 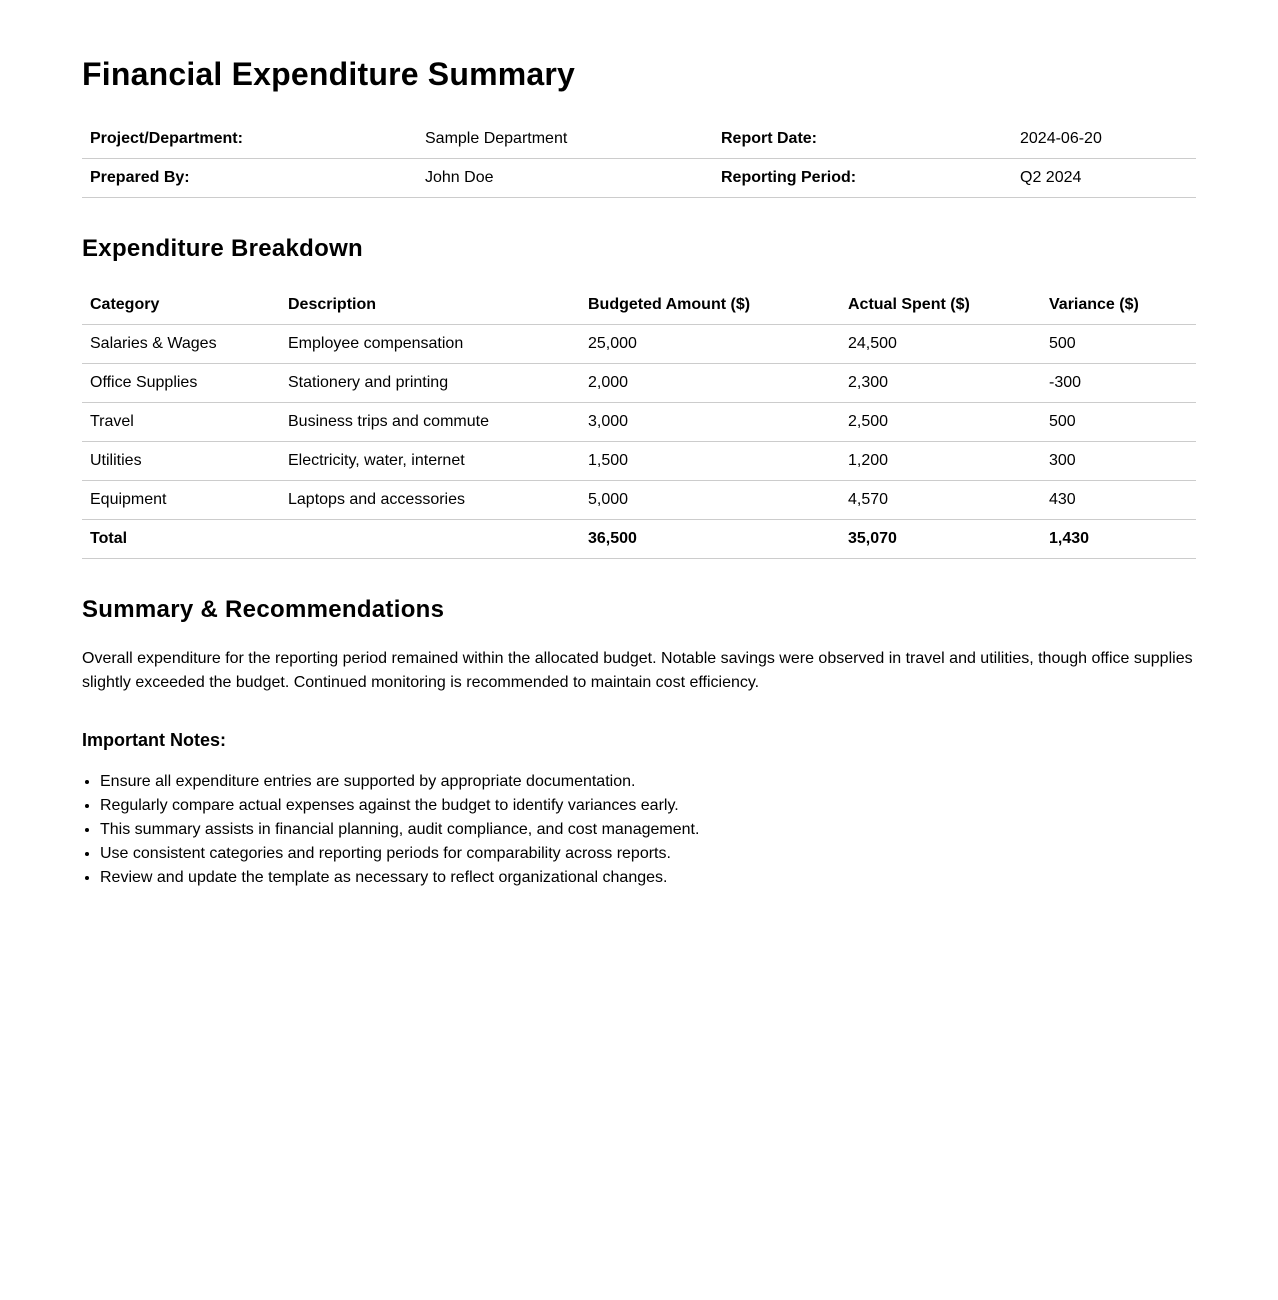 What do you see at coordinates (263, 609) in the screenshot?
I see `section-heading-summary: Summary & Recommendations` at bounding box center [263, 609].